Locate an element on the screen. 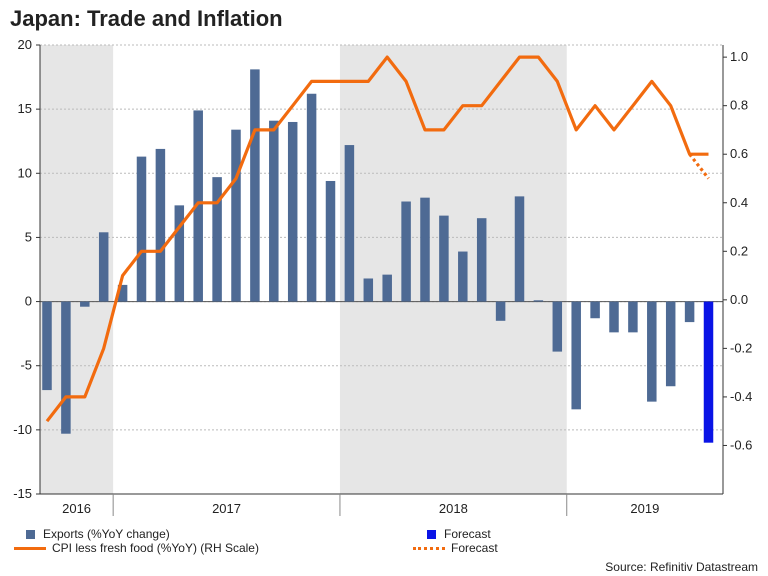 Image resolution: width=768 pixels, height=576 pixels. chart-title: Japan: Trade and Inflation is located at coordinates (146, 18).